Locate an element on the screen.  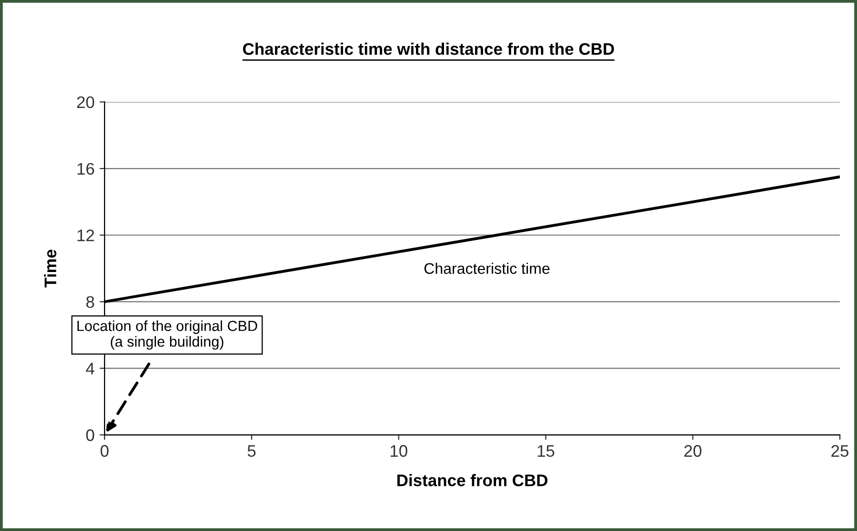
chart-title: Characteristic time with distance from the CBD is located at coordinates (428, 48).